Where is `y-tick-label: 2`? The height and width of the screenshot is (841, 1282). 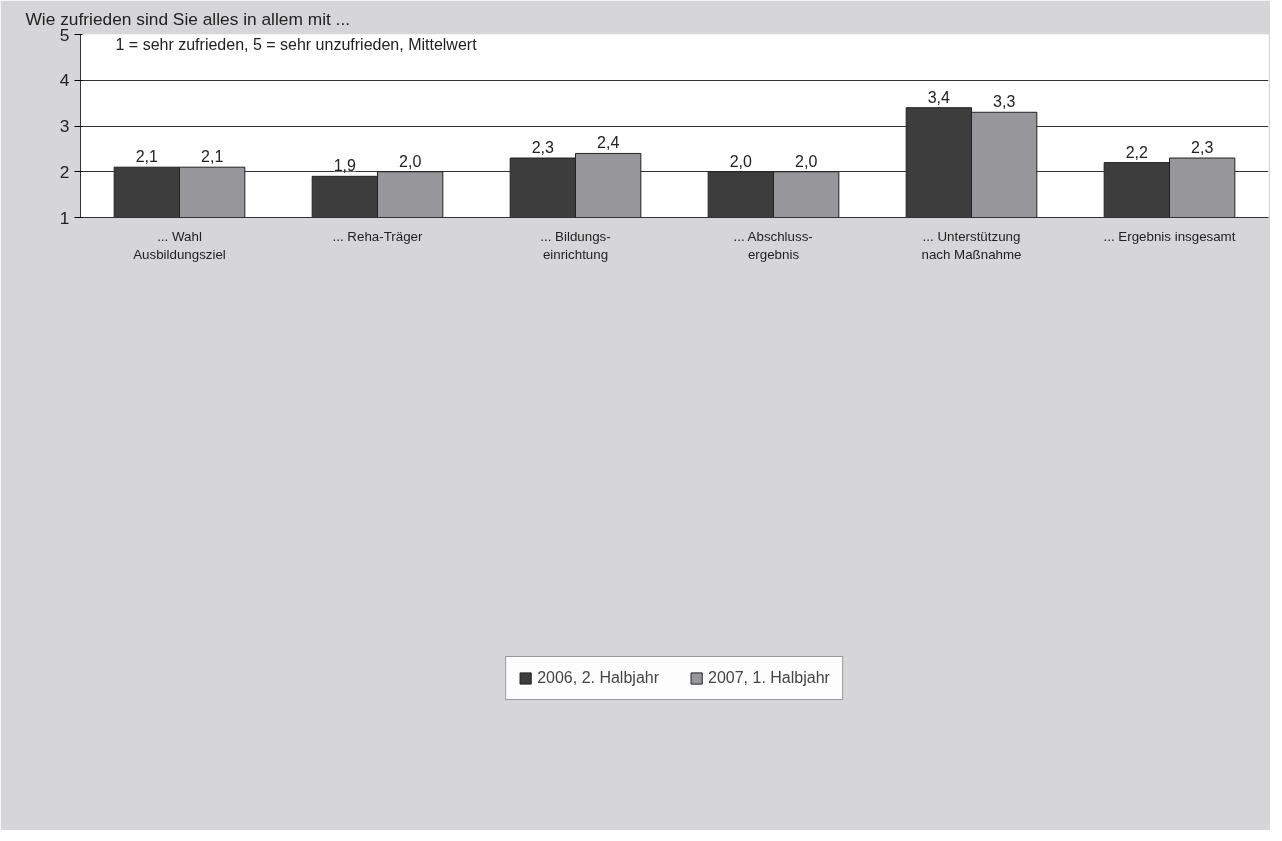 y-tick-label: 2 is located at coordinates (64, 171).